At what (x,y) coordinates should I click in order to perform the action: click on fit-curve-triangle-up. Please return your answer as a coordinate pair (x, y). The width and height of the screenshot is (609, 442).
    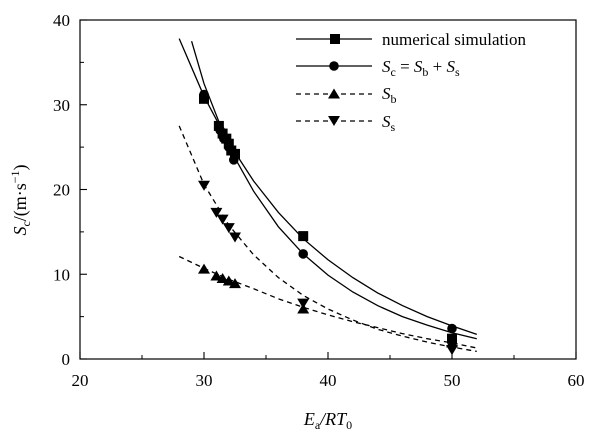
    Looking at the image, I should click on (327, 302).